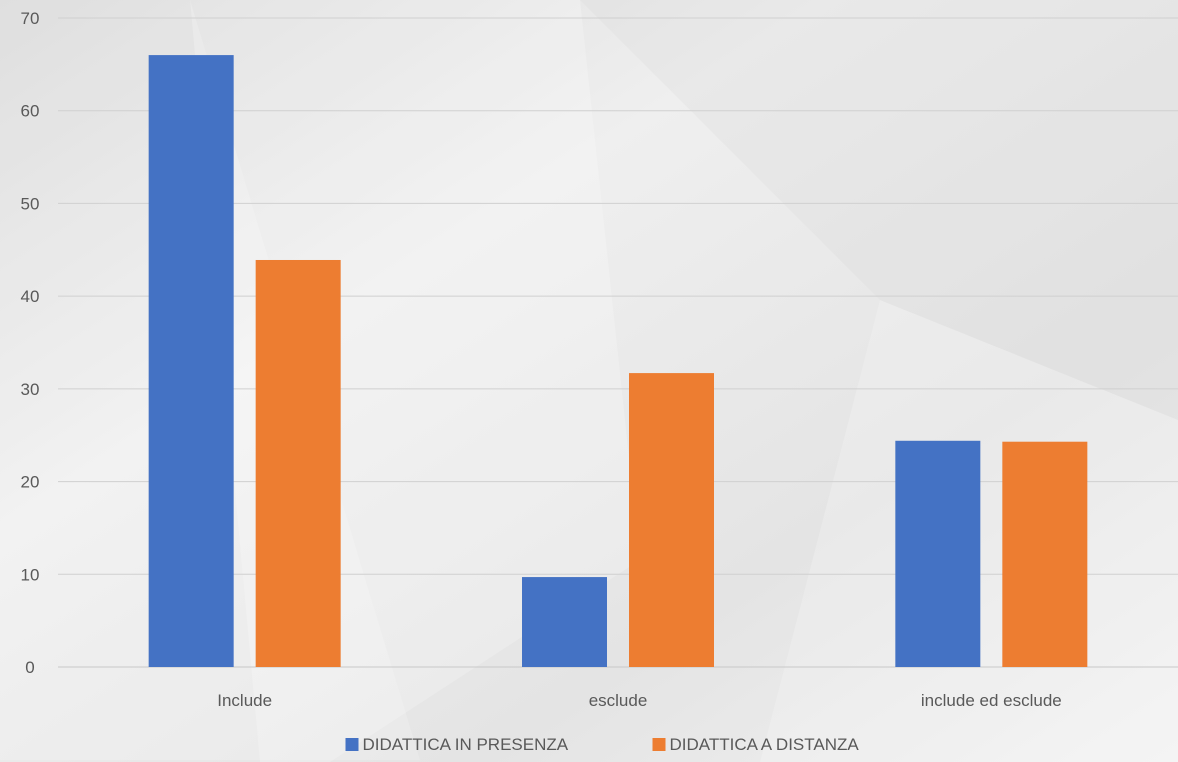  Describe the element at coordinates (30, 574) in the screenshot. I see `y-tick-label: 10` at that location.